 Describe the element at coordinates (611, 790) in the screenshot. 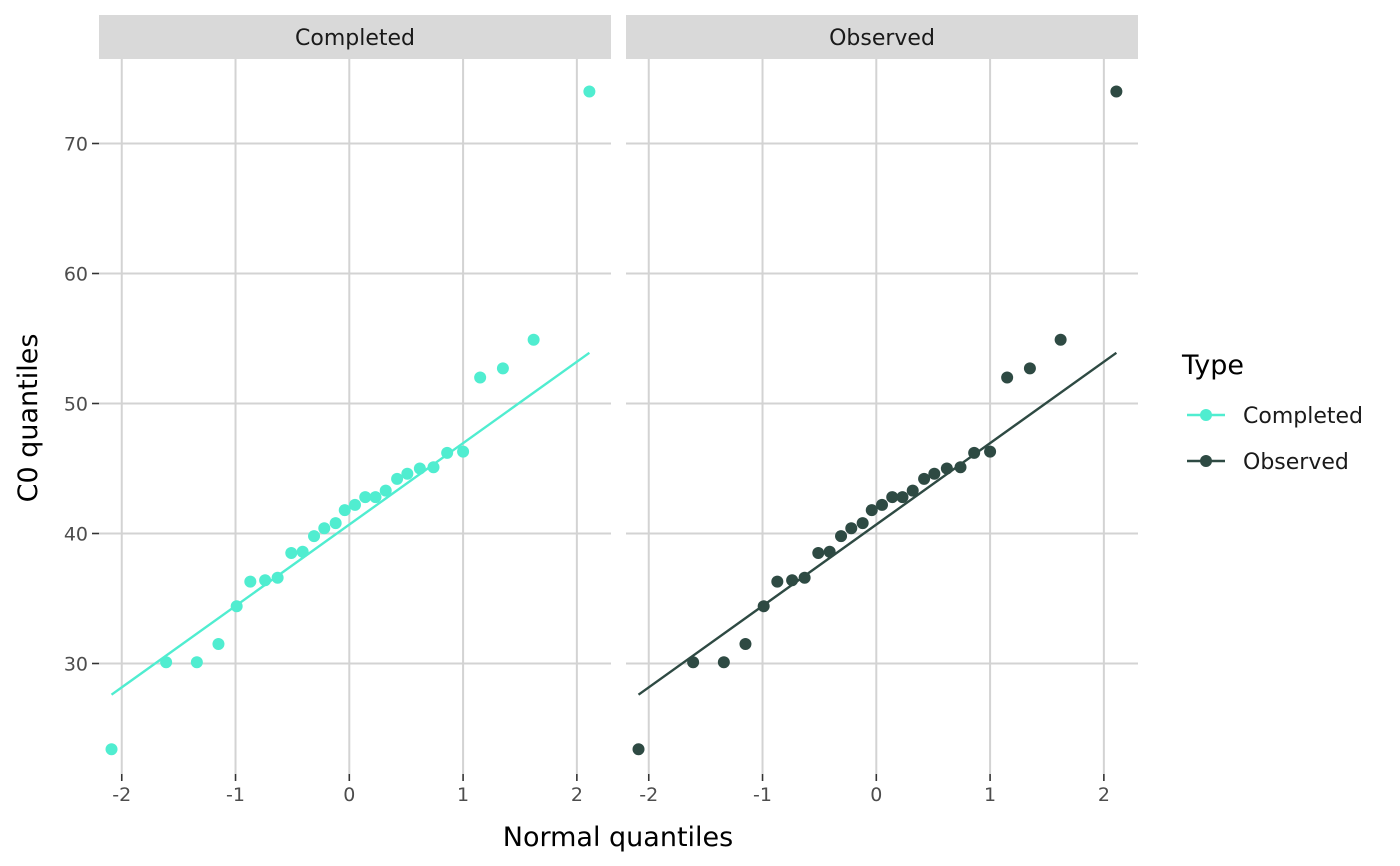

I see `x-axes: -2 -1 0 1 2 -2 -1 0 1 2` at that location.